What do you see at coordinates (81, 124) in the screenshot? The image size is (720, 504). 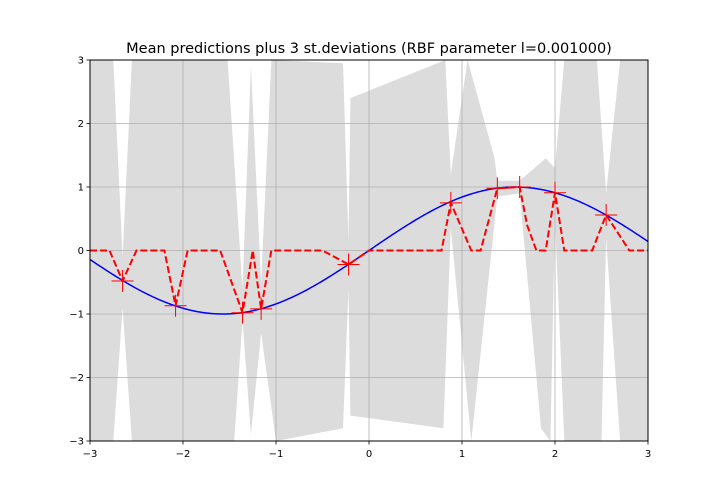 I see `y-tick-label: 2` at bounding box center [81, 124].